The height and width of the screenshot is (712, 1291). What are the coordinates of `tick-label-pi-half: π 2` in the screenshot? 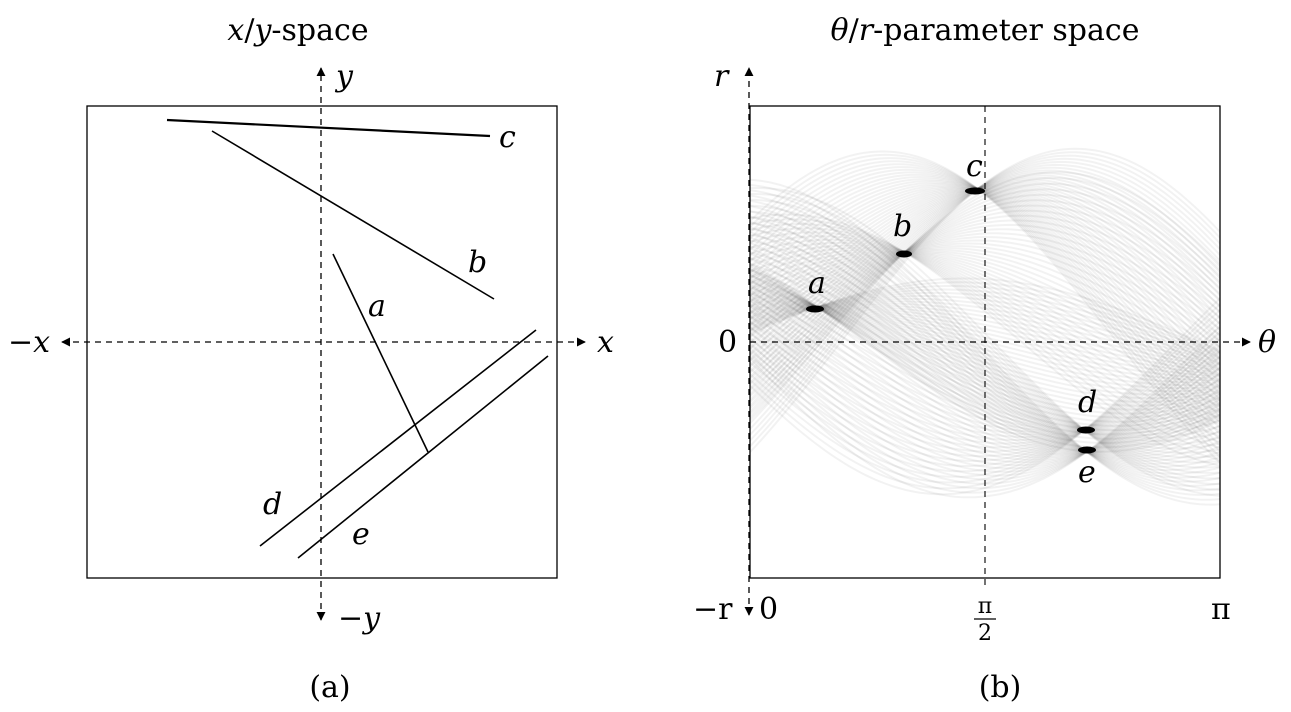 It's located at (985, 620).